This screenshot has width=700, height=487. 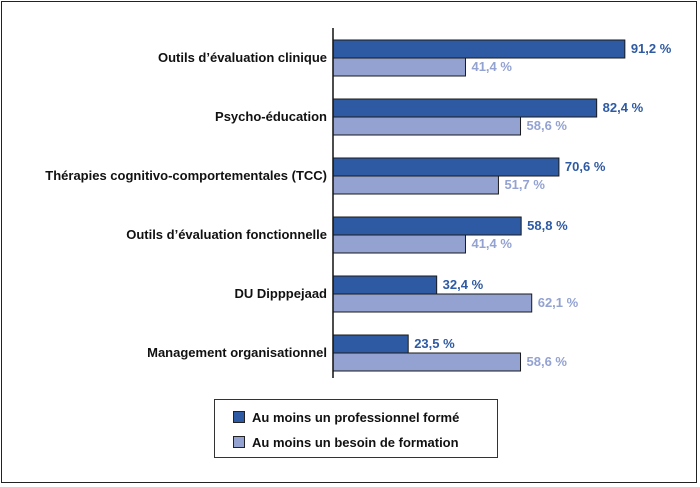 What do you see at coordinates (281, 293) in the screenshot?
I see `category-label: DU Dipppejaad` at bounding box center [281, 293].